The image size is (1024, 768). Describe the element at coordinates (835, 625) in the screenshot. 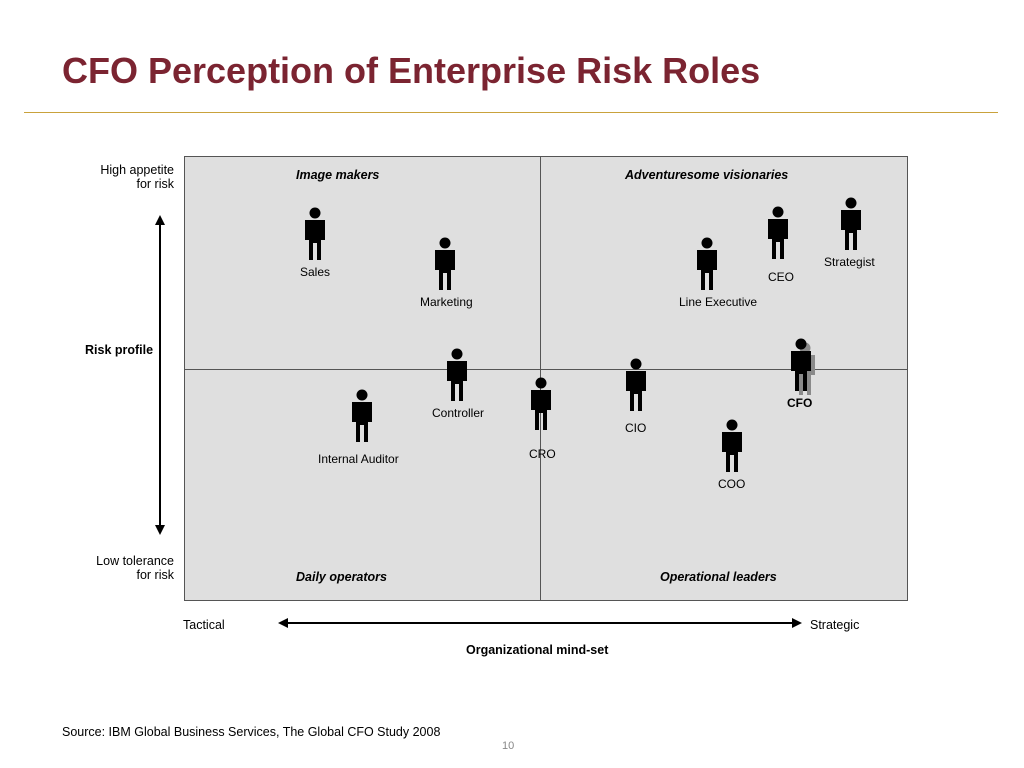

I see `x-axis-right-label: Strategic` at that location.